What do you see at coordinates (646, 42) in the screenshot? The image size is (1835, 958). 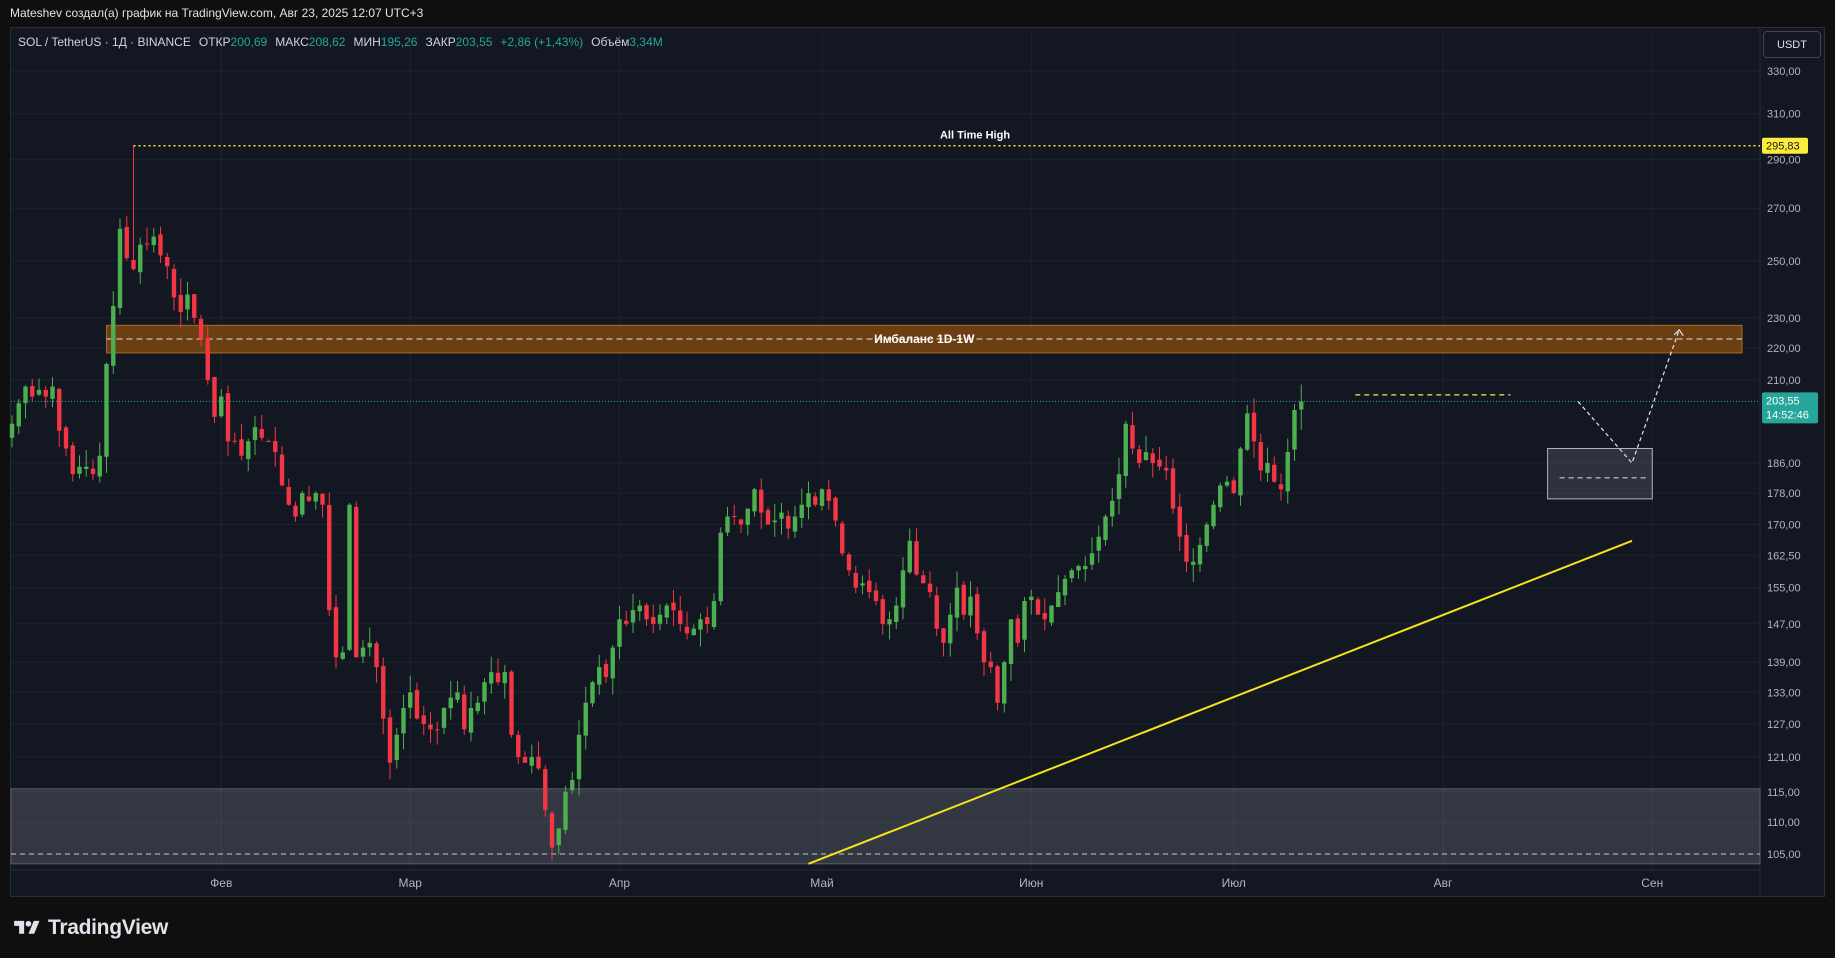 I see `legend-volume: 3,34M` at bounding box center [646, 42].